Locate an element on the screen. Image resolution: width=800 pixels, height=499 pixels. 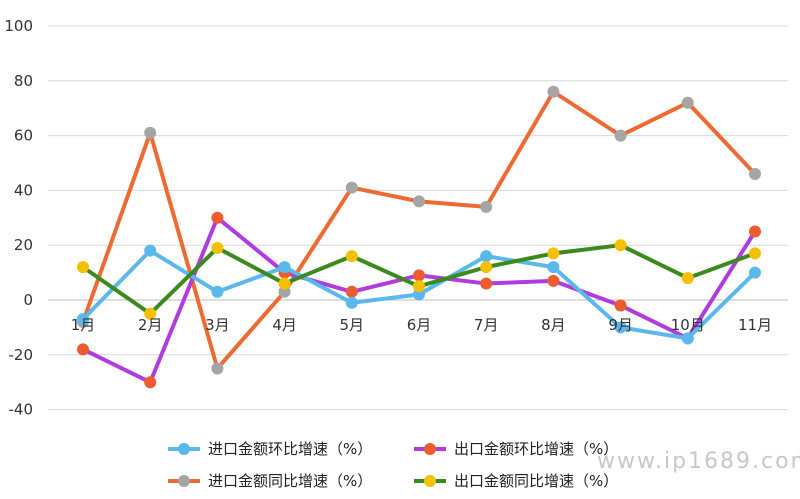
y-tick-label: 0 is located at coordinates (28, 300).